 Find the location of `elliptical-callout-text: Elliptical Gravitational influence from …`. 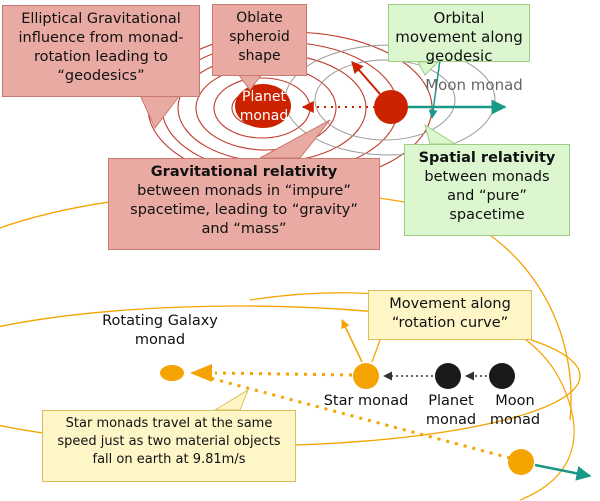

elliptical-callout-text: Elliptical Gravitational influence from … is located at coordinates (100, 47).